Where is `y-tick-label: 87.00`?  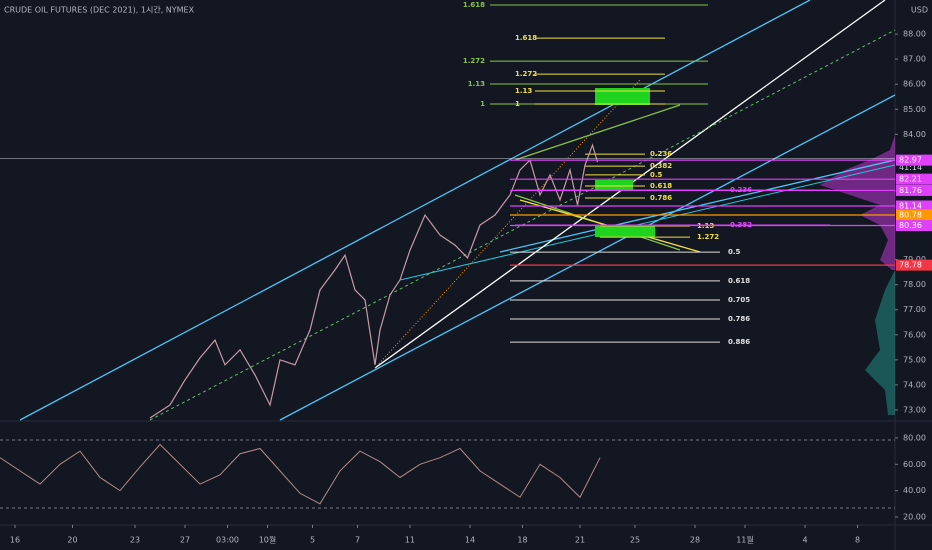
y-tick-label: 87.00 is located at coordinates (914, 59).